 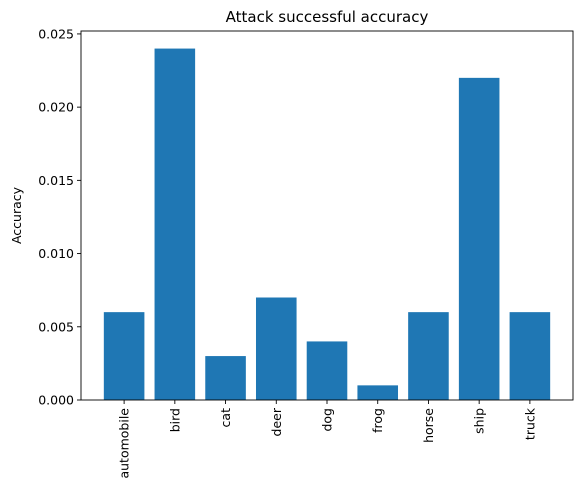 I want to click on y-tick-label: 0.020, so click(x=56, y=107).